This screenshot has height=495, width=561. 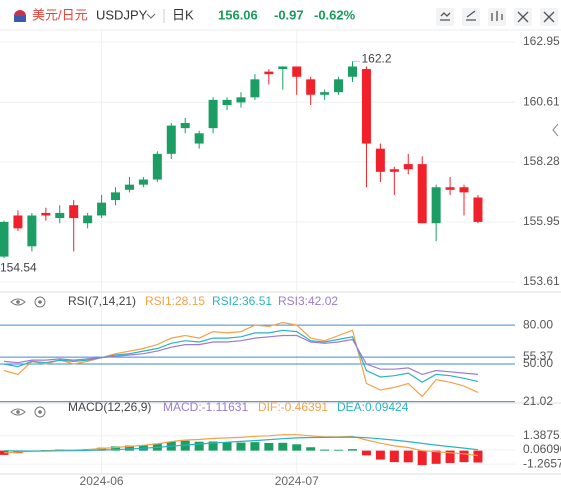 What do you see at coordinates (102, 481) in the screenshot?
I see `x-tick-label: 2024-06` at bounding box center [102, 481].